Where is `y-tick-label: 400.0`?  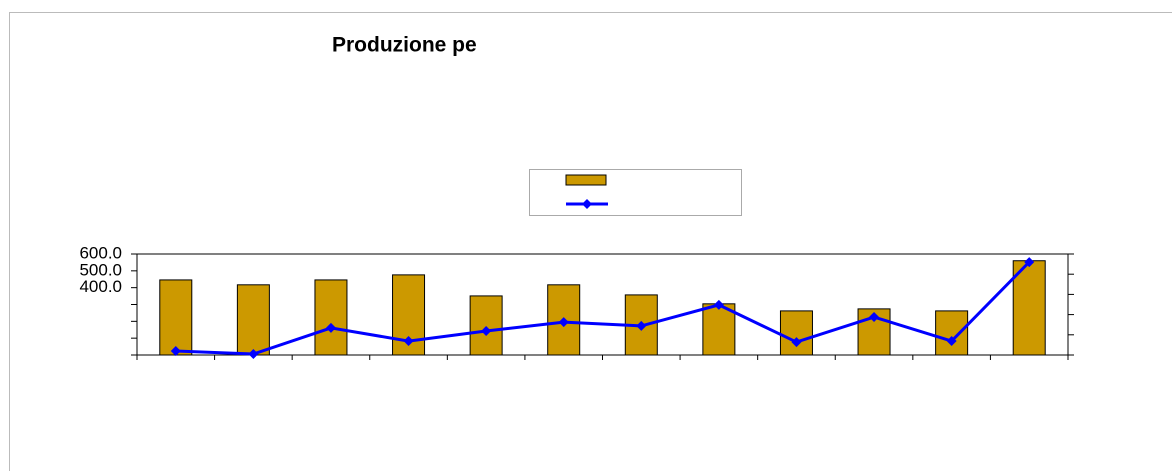
y-tick-label: 400.0 is located at coordinates (100, 286).